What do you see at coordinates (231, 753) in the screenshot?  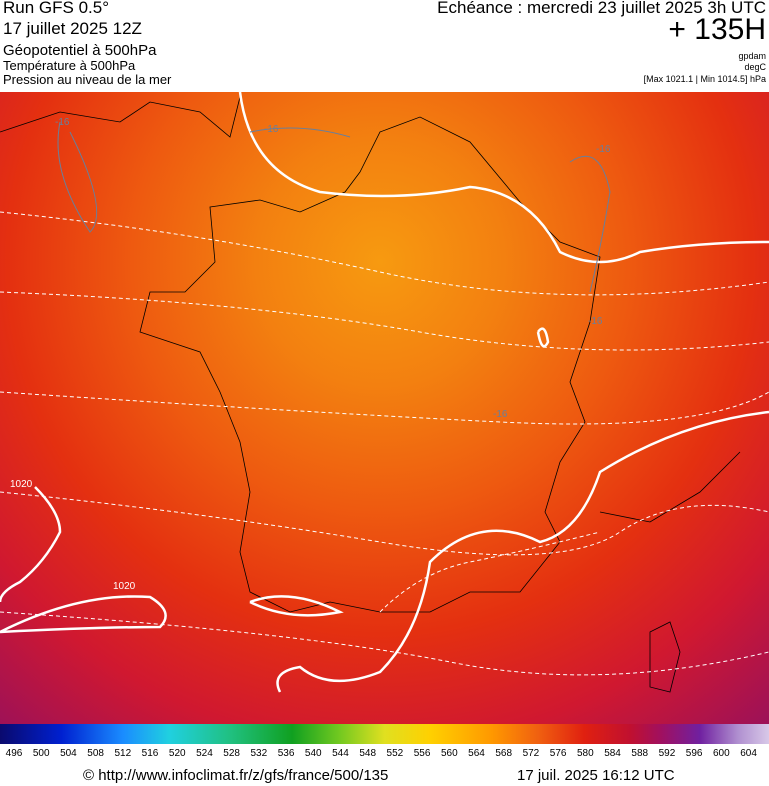 I see `scale-label: 528` at bounding box center [231, 753].